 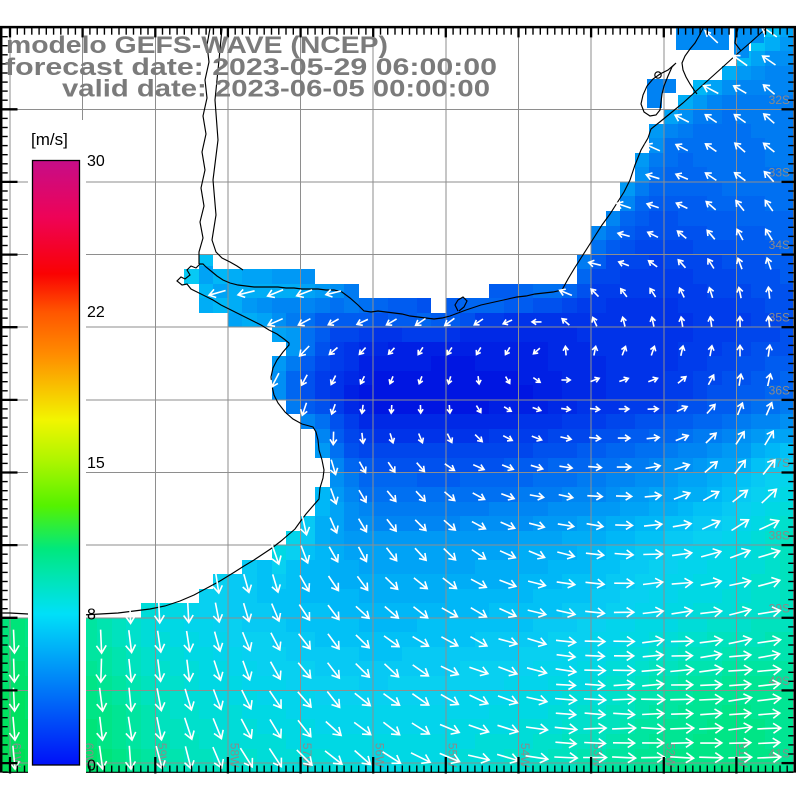 What do you see at coordinates (96, 161) in the screenshot?
I see `svg-text: 30` at bounding box center [96, 161].